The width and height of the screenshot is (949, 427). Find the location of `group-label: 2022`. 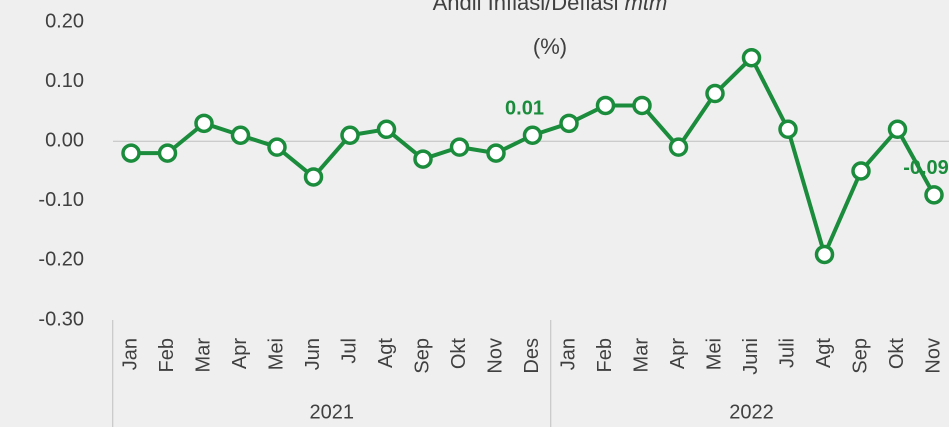

group-label: 2022 is located at coordinates (751, 412).